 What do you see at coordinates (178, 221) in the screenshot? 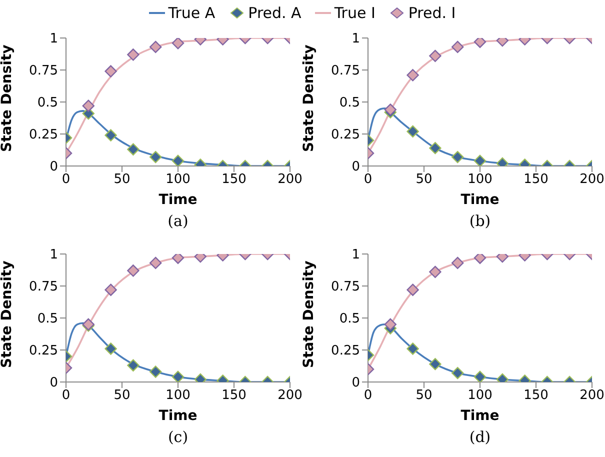
I see `text: (a)` at bounding box center [178, 221].